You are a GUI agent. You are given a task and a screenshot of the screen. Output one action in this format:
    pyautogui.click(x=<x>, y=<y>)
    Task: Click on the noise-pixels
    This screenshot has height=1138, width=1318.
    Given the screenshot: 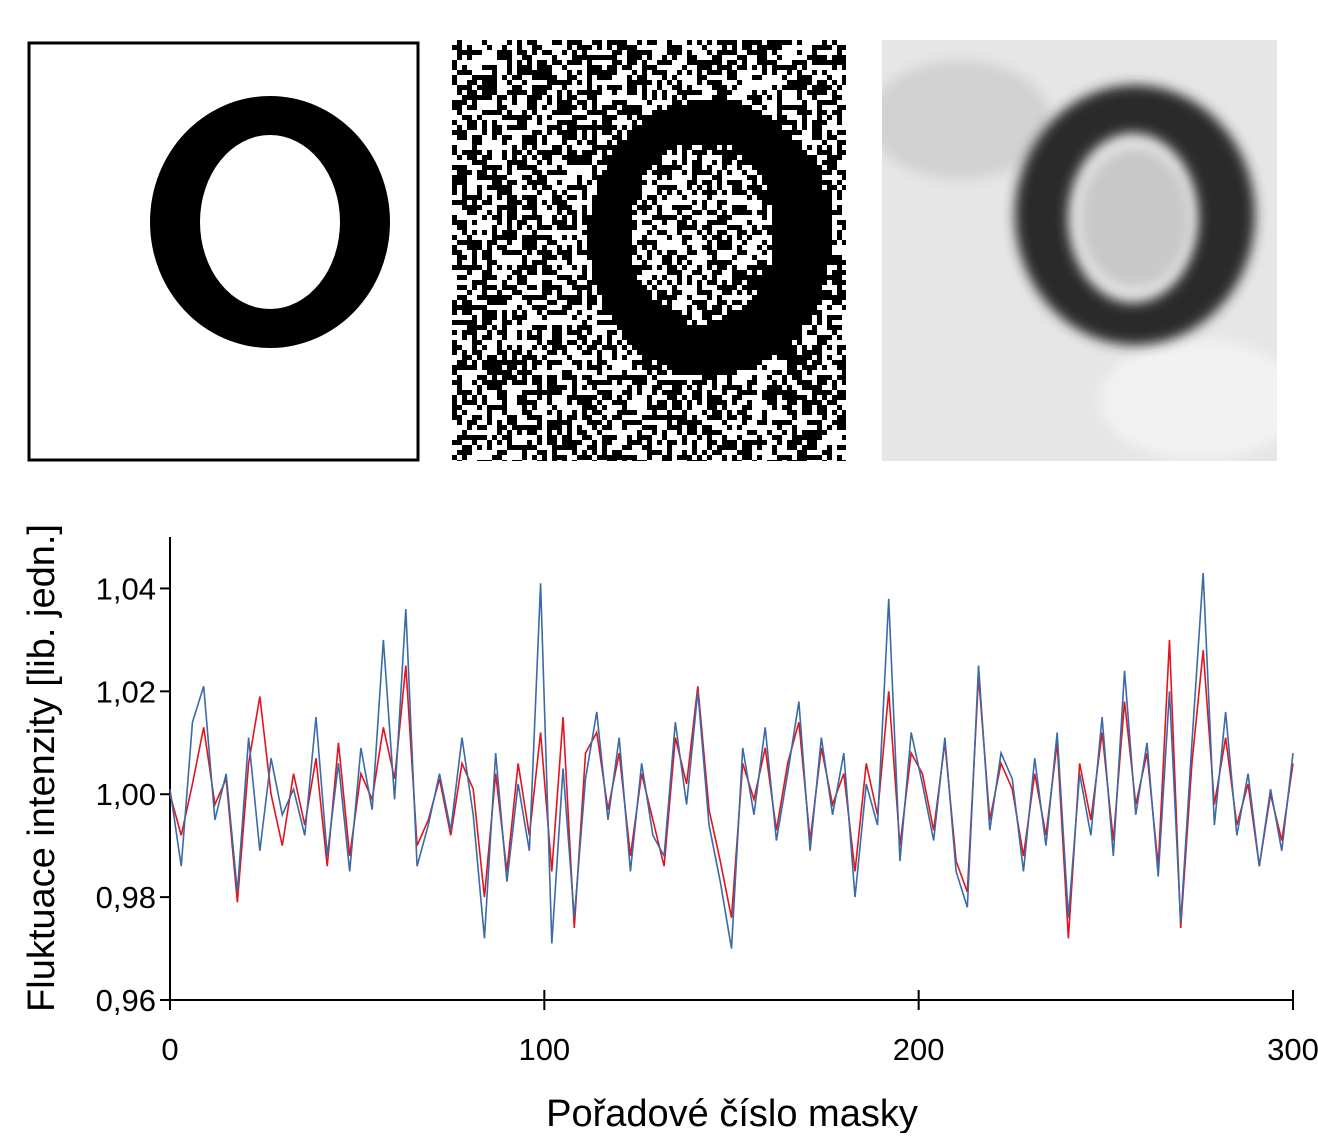 What is the action you would take?
    pyautogui.click(x=649, y=250)
    